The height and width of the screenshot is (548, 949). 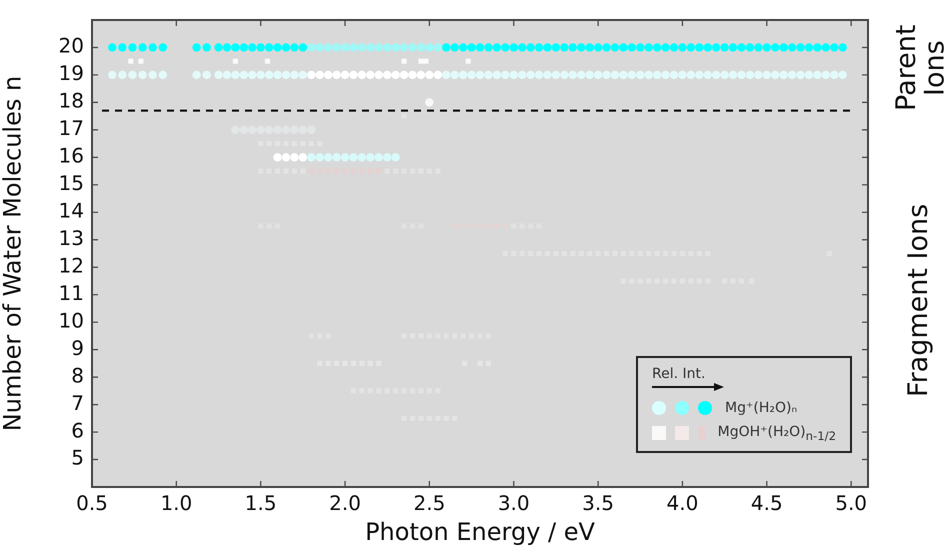 I want to click on y-tick-label: 19, so click(x=71, y=73).